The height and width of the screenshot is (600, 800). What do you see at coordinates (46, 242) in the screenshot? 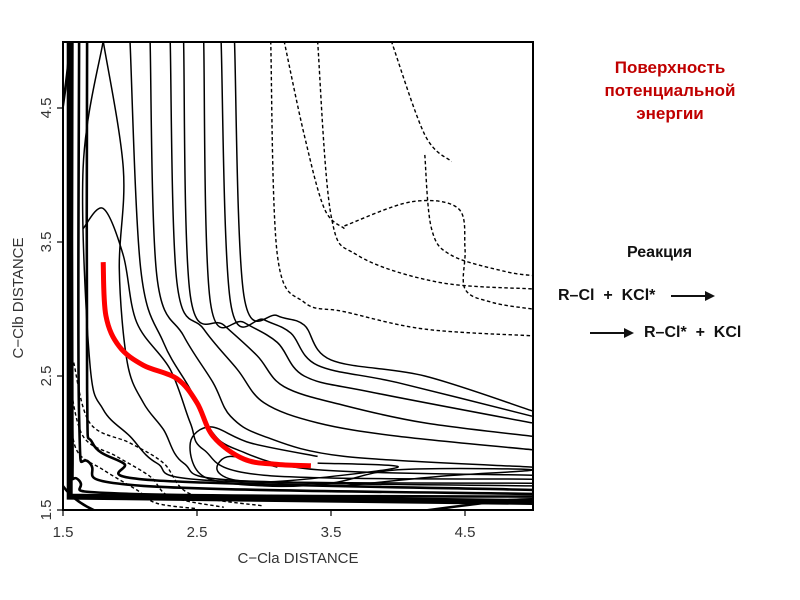
I see `y-tick-label: 3.5` at bounding box center [46, 242].